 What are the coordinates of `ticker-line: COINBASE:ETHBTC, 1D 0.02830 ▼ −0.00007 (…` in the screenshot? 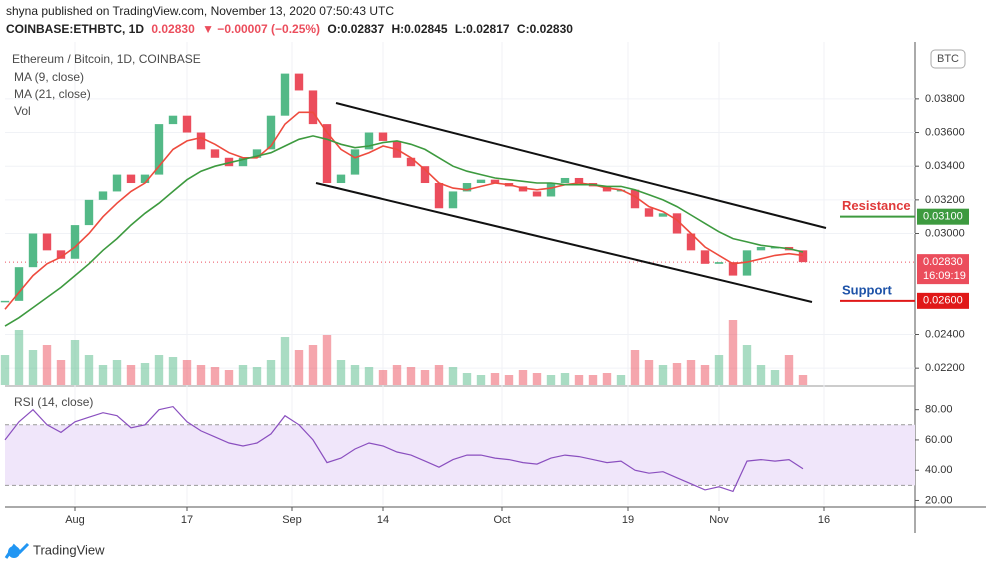 It's located at (289, 29).